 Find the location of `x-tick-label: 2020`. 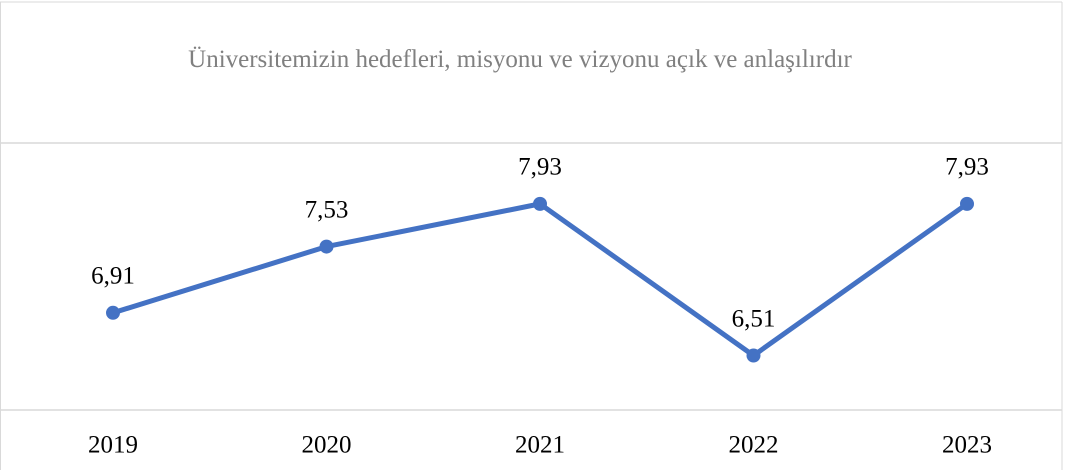

x-tick-label: 2020 is located at coordinates (327, 445).